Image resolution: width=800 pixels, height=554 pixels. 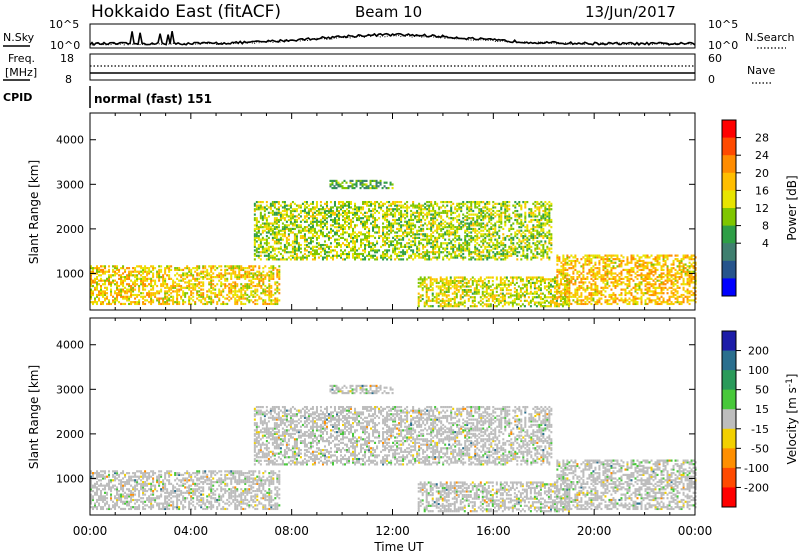 What do you see at coordinates (19, 37) in the screenshot?
I see `noise-sky-label: N.Sky` at bounding box center [19, 37].